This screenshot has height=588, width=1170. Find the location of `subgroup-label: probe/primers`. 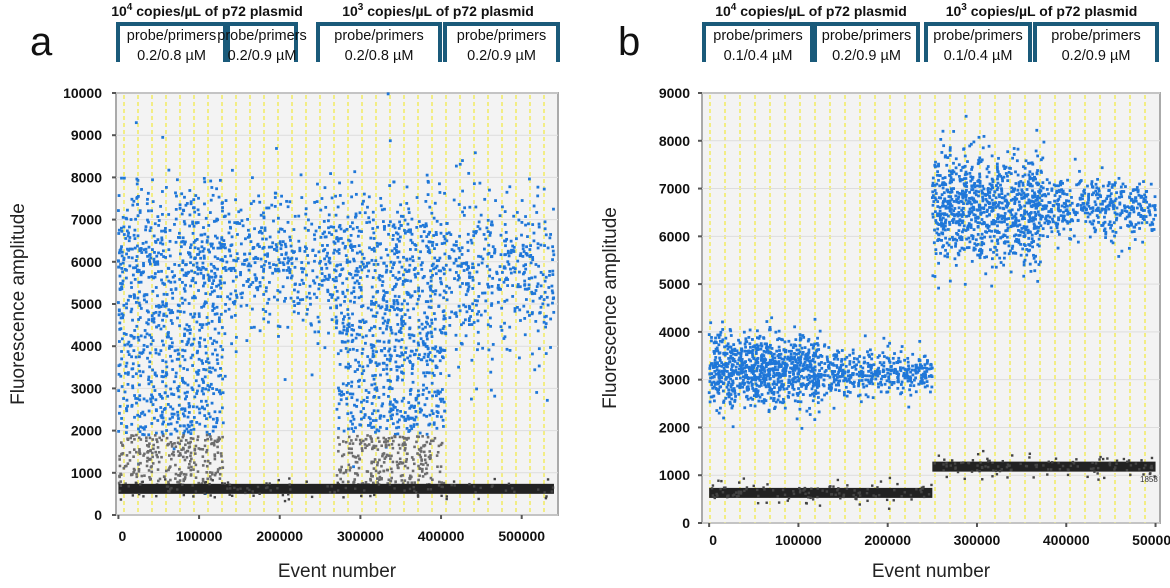

subgroup-label: probe/primers is located at coordinates (378, 36).